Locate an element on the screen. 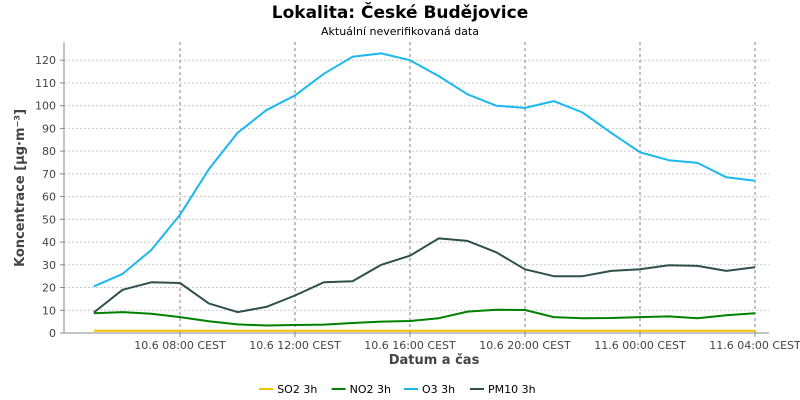  legend-label: SO2 3h is located at coordinates (297, 389).